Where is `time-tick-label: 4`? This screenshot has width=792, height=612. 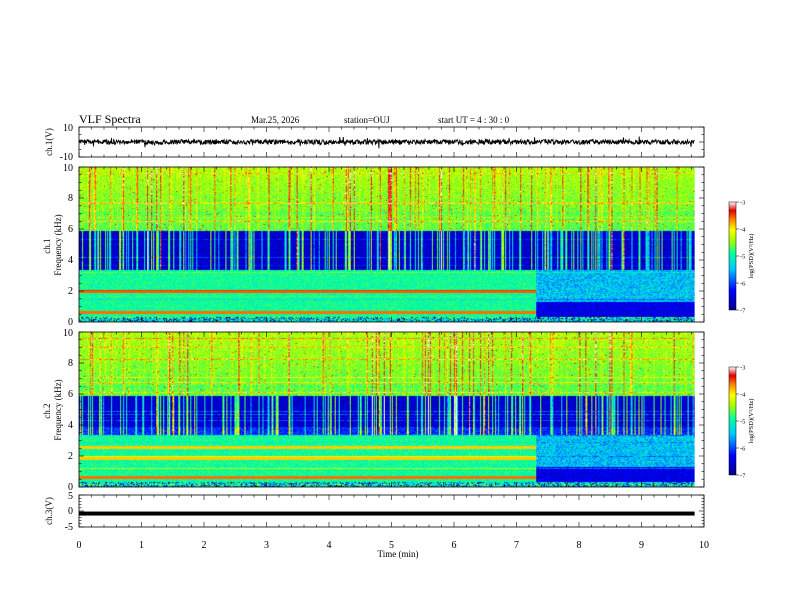
time-tick-label: 4 is located at coordinates (329, 545).